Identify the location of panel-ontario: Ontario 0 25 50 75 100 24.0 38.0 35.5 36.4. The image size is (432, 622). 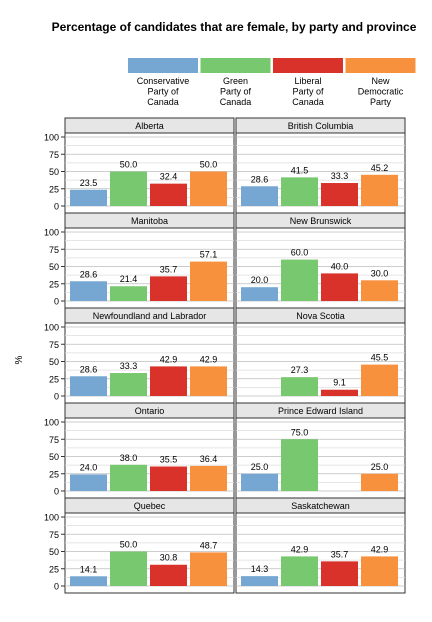
(139, 450).